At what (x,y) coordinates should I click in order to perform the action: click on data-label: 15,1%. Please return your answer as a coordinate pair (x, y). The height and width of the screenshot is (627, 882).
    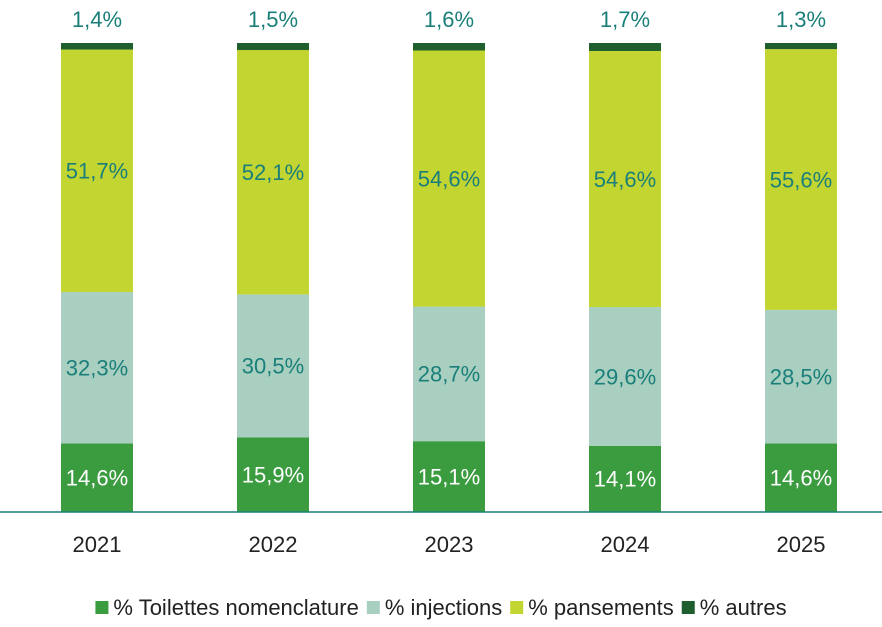
    Looking at the image, I should click on (449, 476).